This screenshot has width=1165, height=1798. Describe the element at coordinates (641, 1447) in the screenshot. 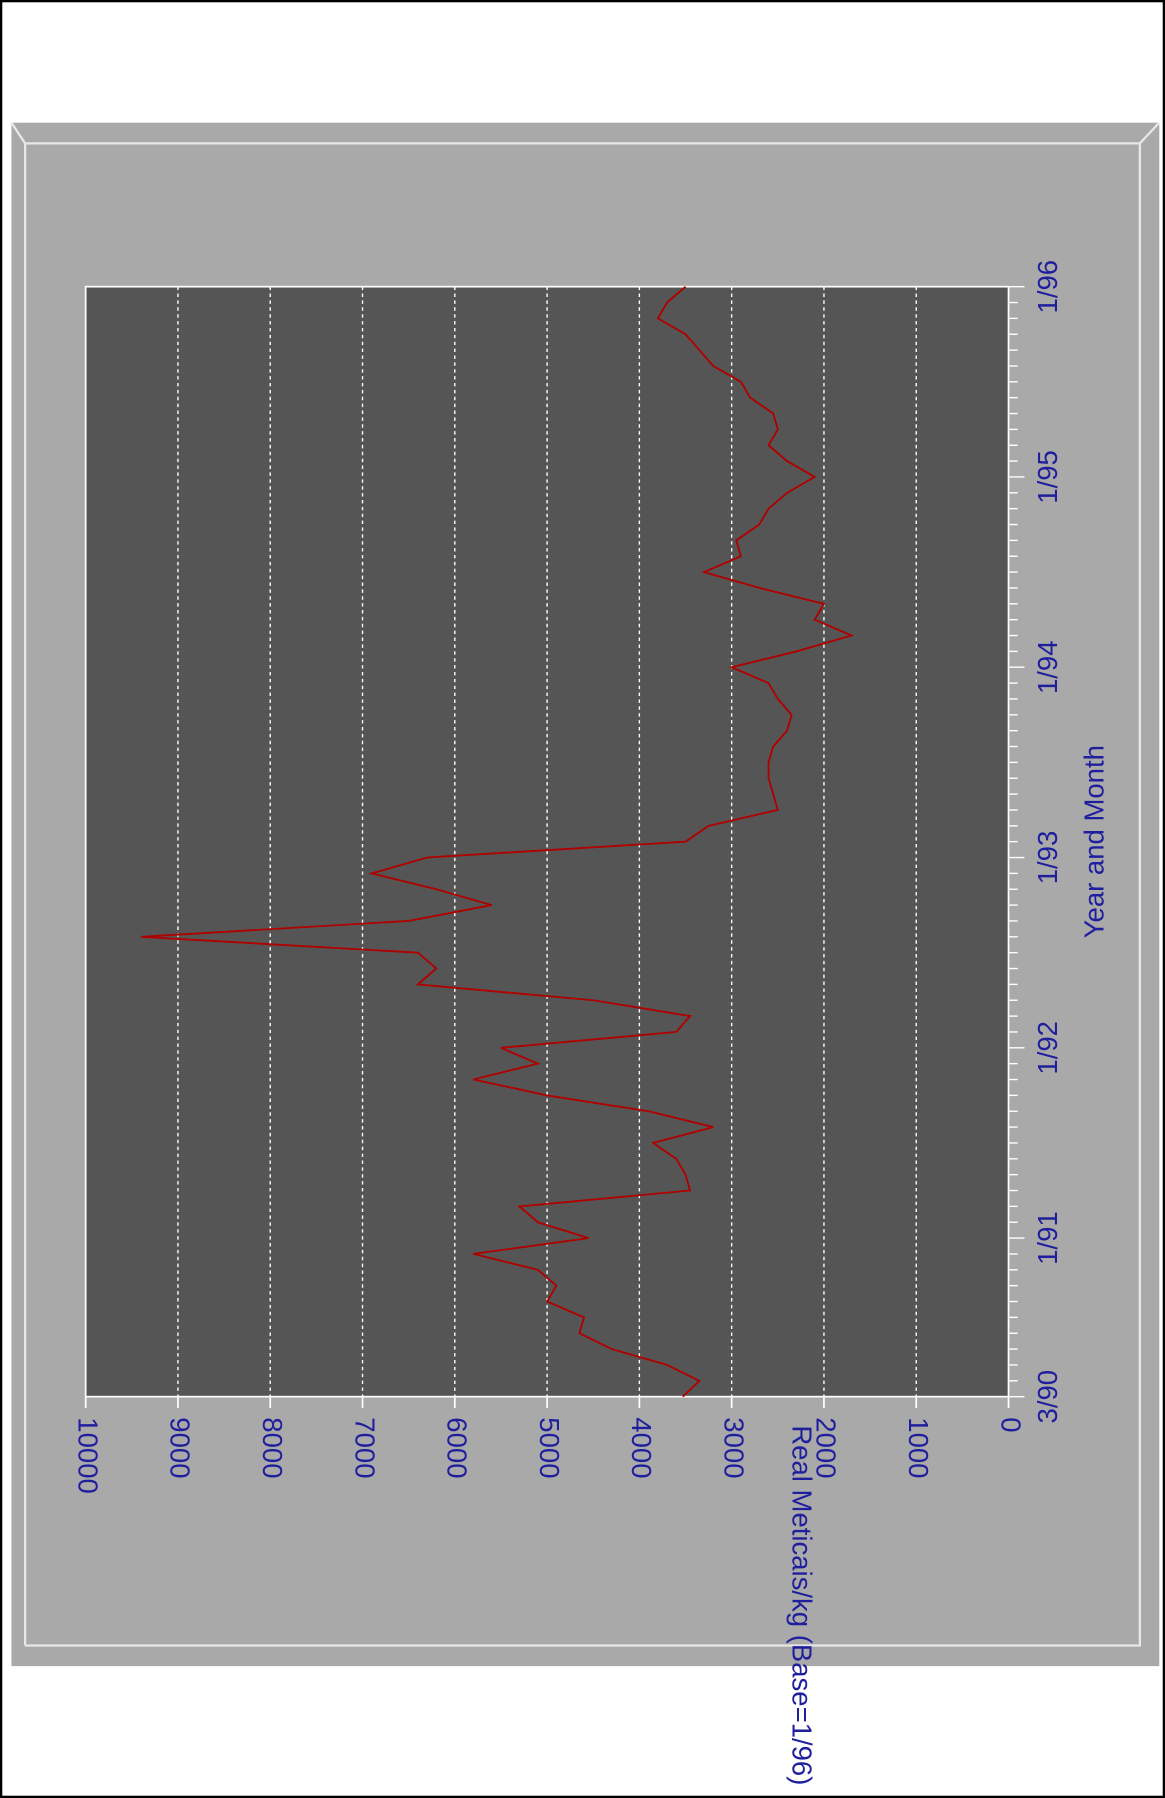

I see `y-tick-label: 4000` at that location.